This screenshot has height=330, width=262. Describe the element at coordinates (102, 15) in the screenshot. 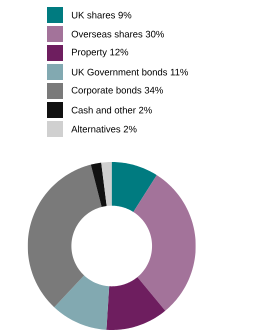

I see `legend-label: UK shares 9%` at that location.